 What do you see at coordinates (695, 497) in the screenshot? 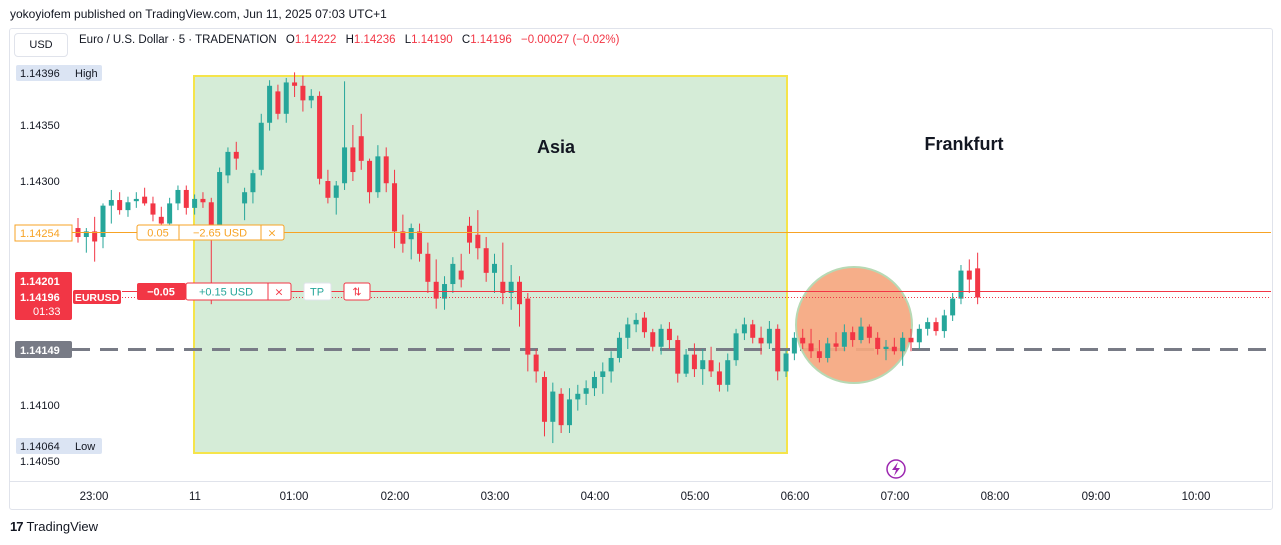
I see `x-tick-label: 05:00` at bounding box center [695, 497].